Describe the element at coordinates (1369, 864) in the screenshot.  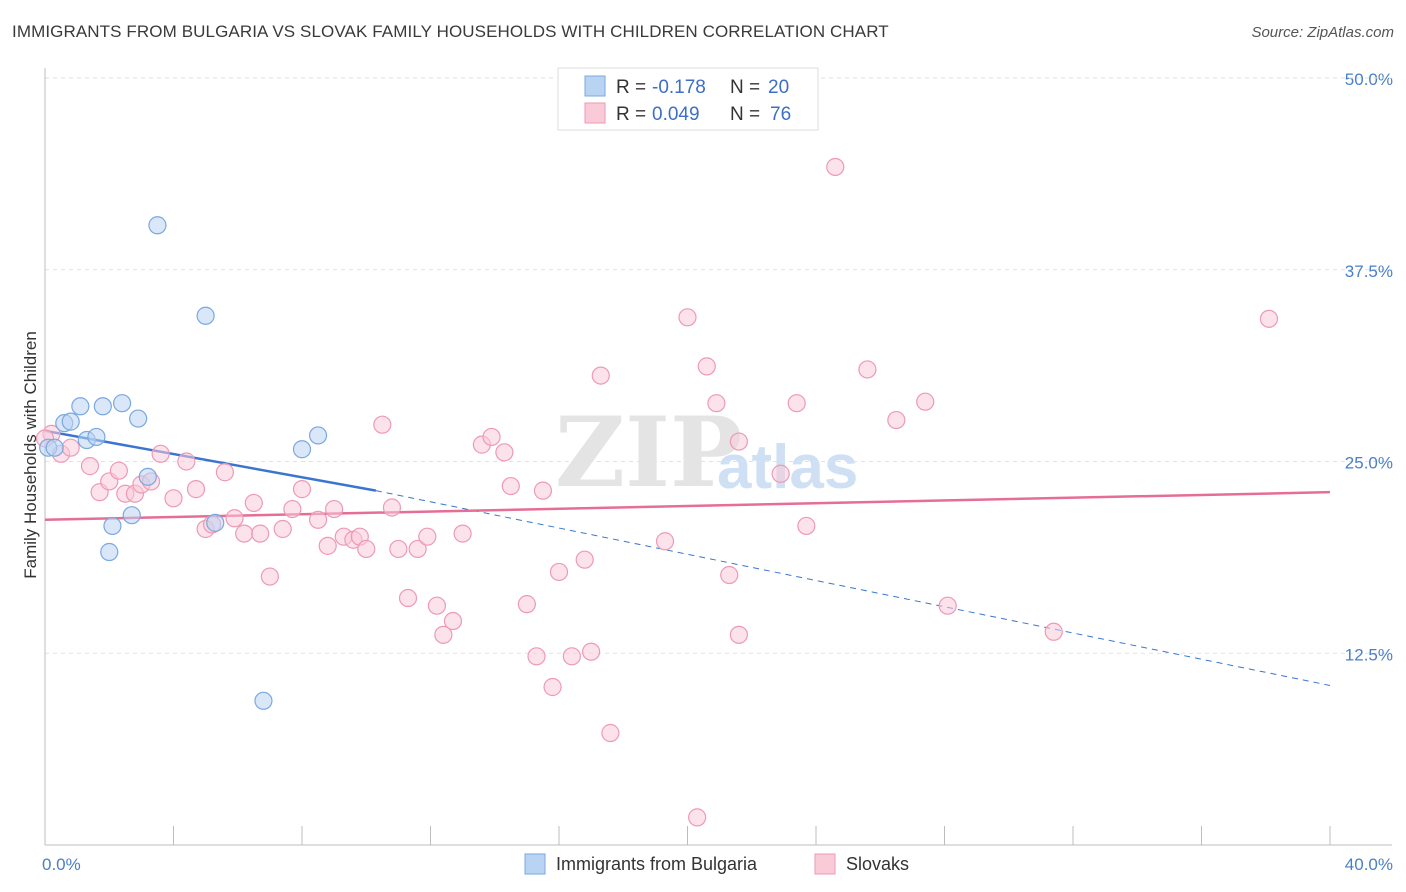
I see `x-tick-label: 40.0%` at that location.